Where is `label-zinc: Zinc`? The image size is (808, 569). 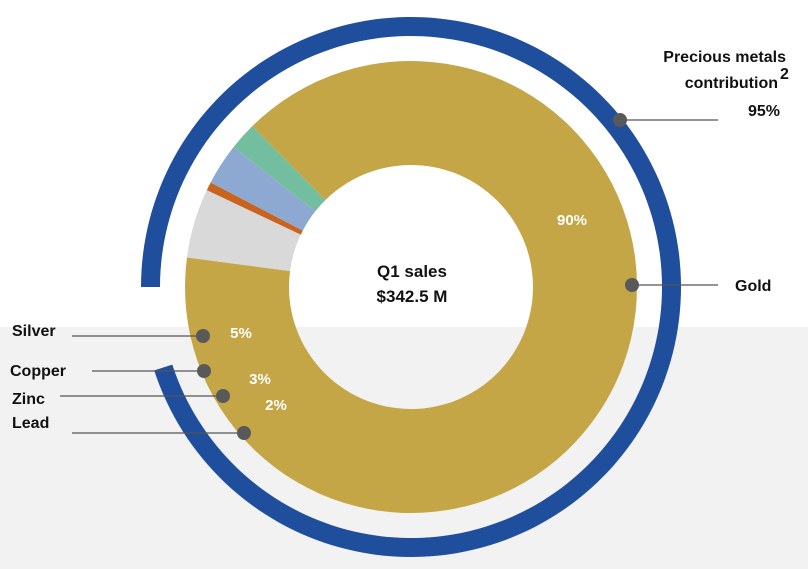 label-zinc: Zinc is located at coordinates (28, 399).